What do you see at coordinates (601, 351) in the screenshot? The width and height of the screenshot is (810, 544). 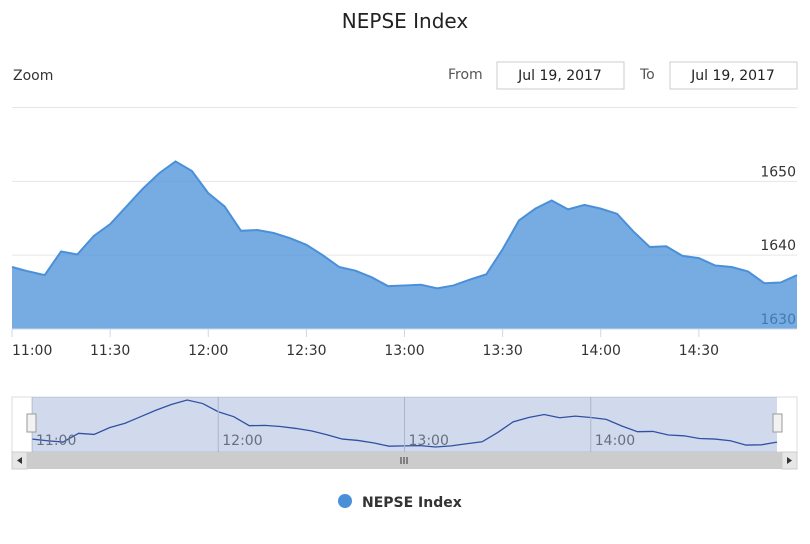 I see `x-tick-label: 14:00` at bounding box center [601, 351].